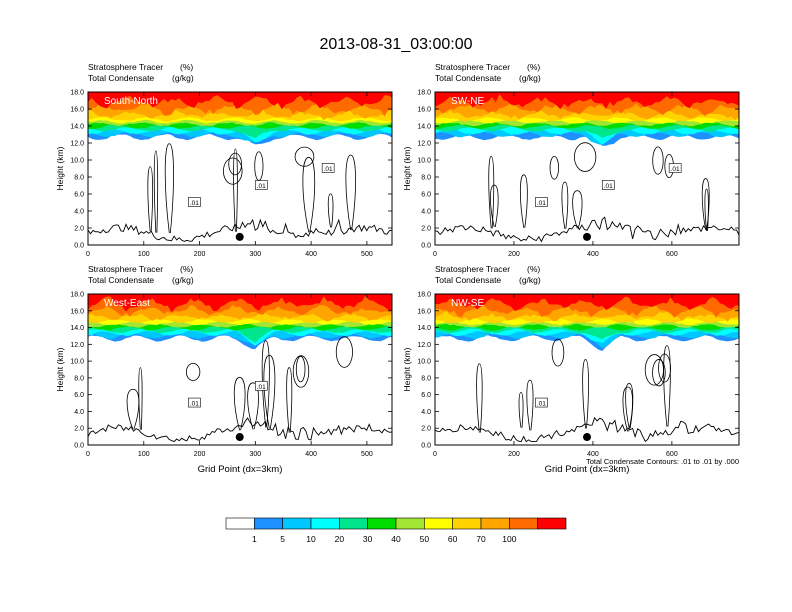  I want to click on xtick-label: 500, so click(367, 454).